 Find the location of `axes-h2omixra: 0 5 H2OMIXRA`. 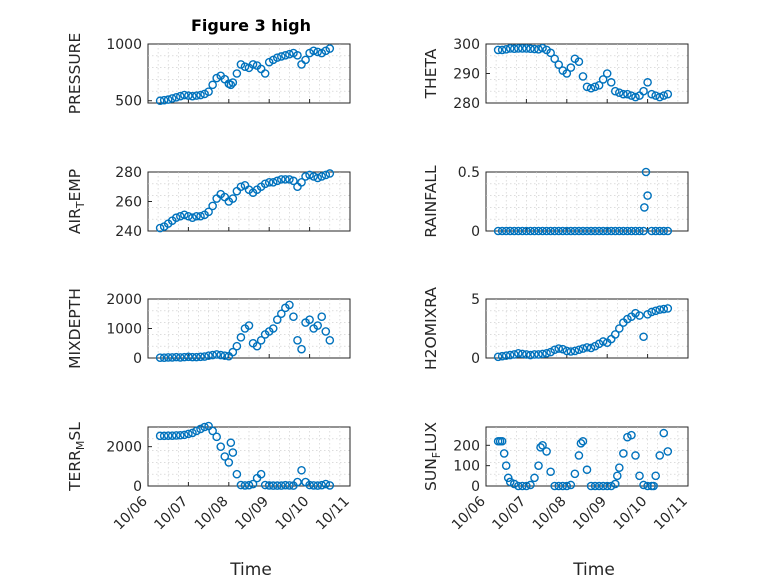

axes-h2omixra: 0 5 H2OMIXRA is located at coordinates (555, 328).